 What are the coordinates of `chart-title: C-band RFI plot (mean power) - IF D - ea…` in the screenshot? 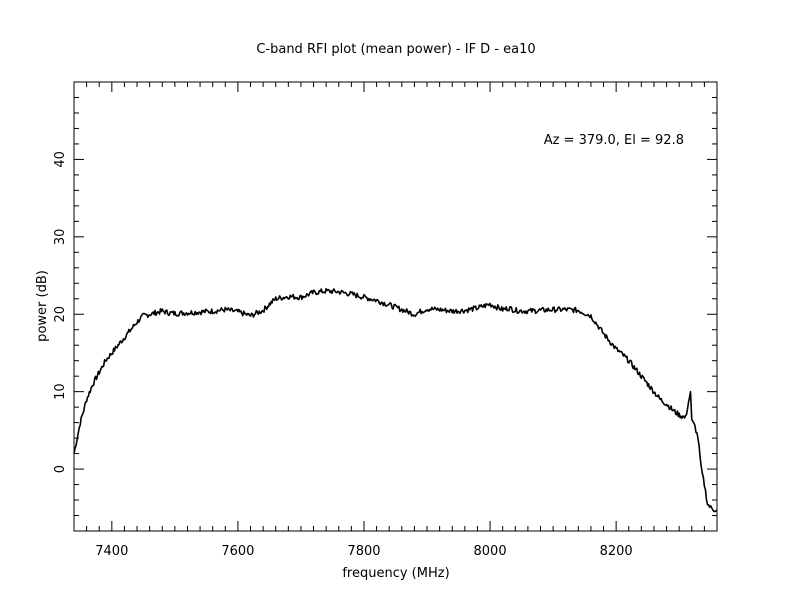 It's located at (395, 49).